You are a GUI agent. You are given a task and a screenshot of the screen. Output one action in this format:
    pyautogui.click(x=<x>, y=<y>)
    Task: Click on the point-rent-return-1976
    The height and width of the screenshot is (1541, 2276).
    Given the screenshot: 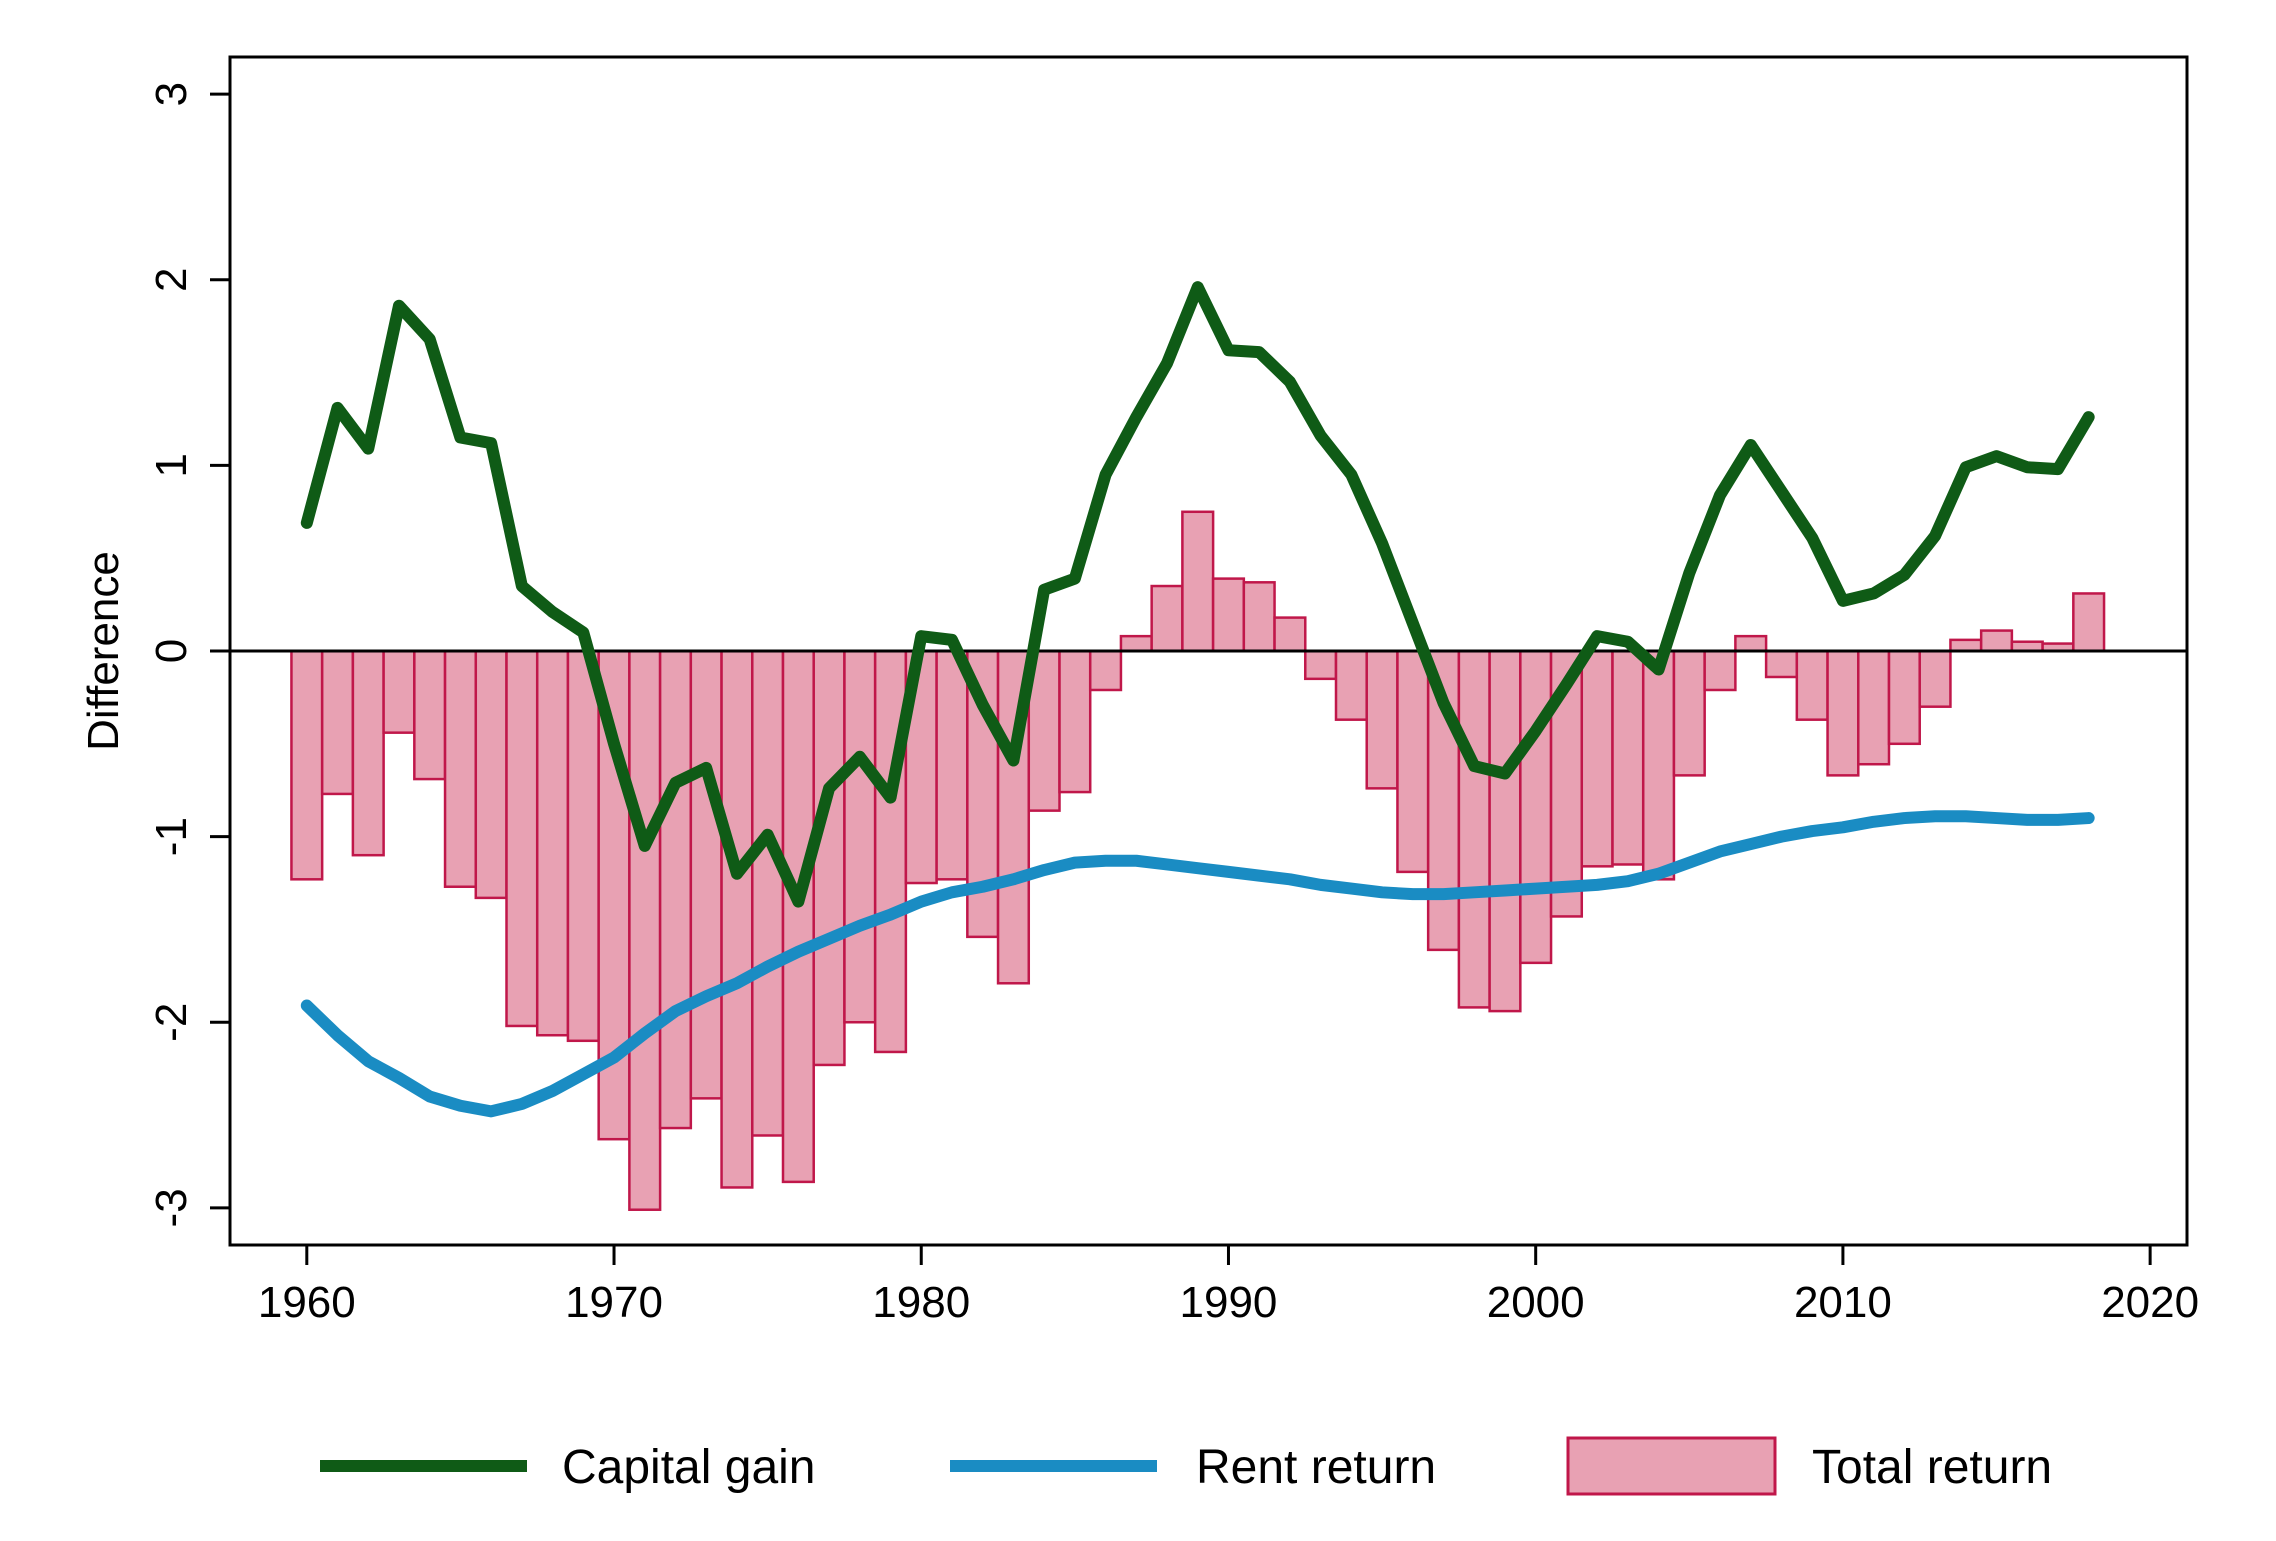 What is the action you would take?
    pyautogui.click(x=798, y=952)
    